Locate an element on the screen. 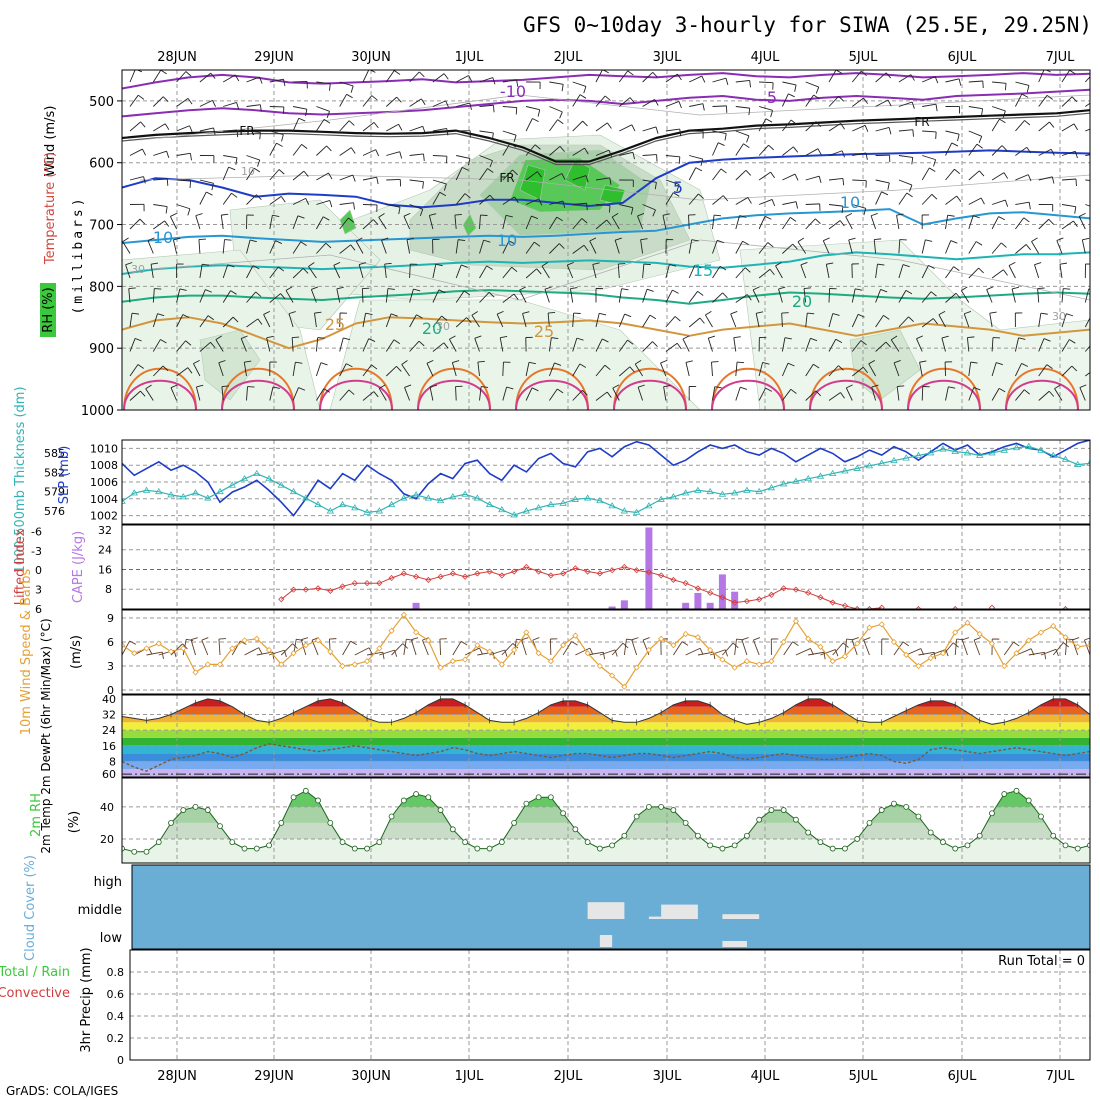 Image resolution: width=1100 pixels, height=1100 pixels. bottom-date-label: 30JUN is located at coordinates (371, 1076).